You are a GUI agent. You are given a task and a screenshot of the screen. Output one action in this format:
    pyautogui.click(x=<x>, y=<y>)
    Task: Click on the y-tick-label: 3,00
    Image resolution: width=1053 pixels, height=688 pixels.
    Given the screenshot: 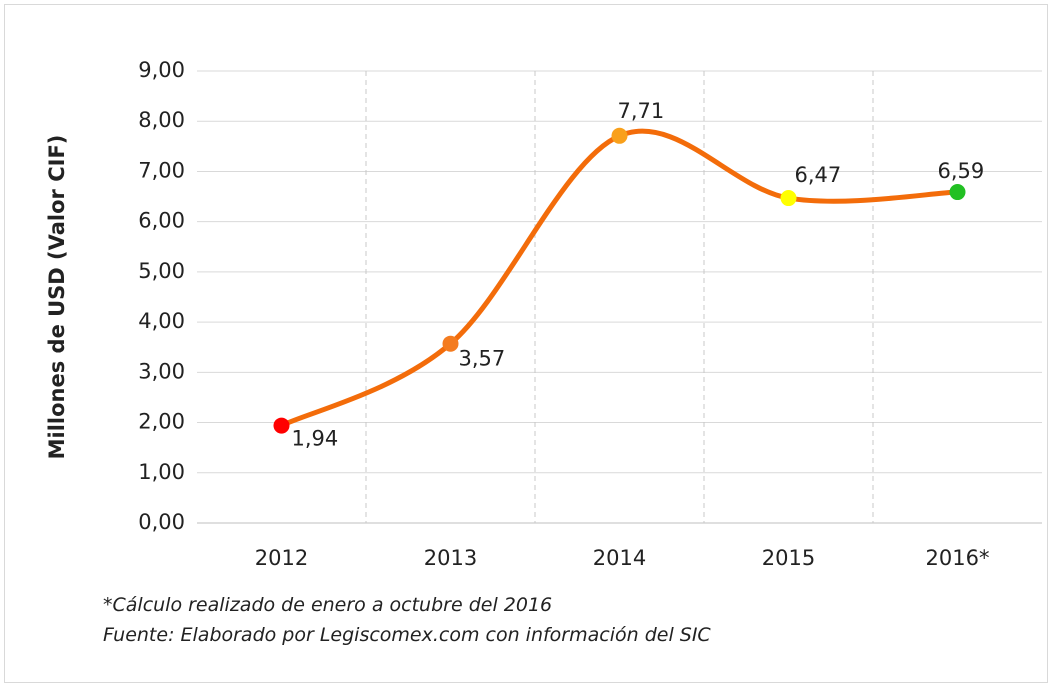 What is the action you would take?
    pyautogui.click(x=161, y=371)
    